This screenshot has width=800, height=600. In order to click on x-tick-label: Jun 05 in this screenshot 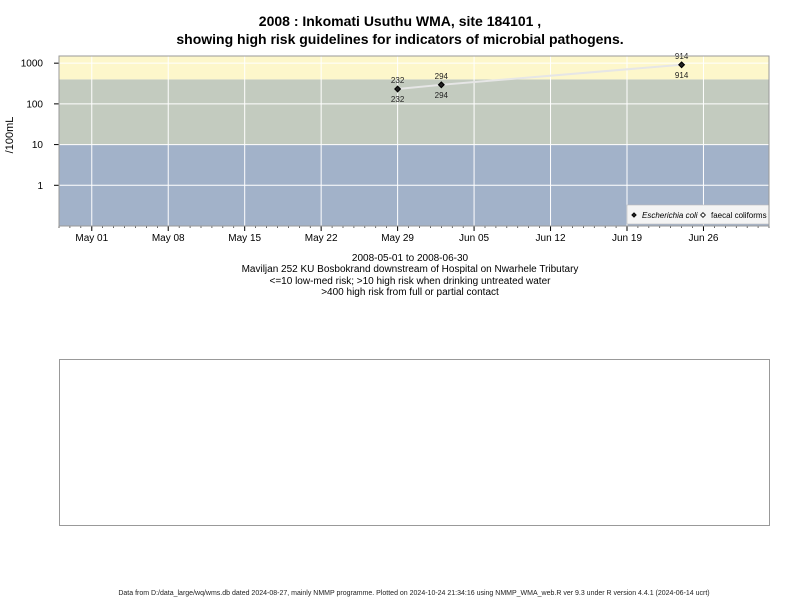, I will do `click(474, 238)`.